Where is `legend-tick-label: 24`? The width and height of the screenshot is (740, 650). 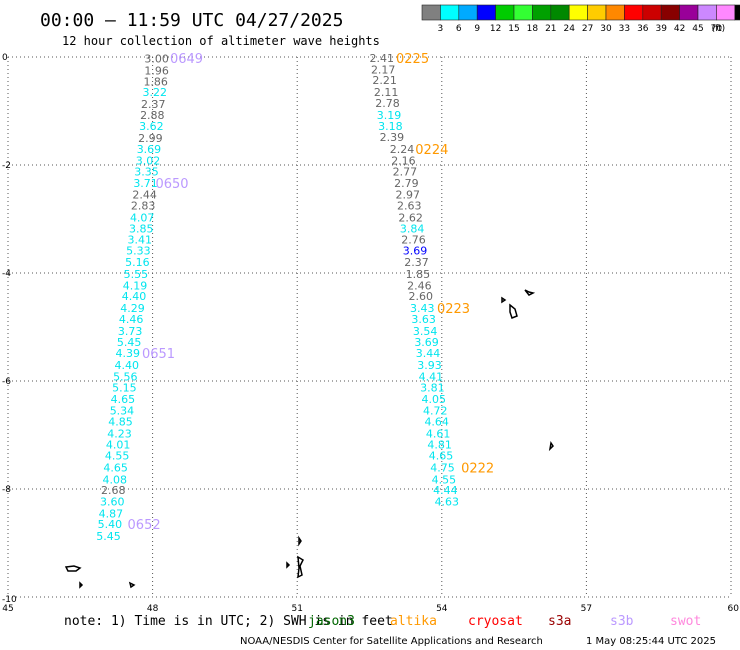 legend-tick-label: 24 is located at coordinates (569, 29).